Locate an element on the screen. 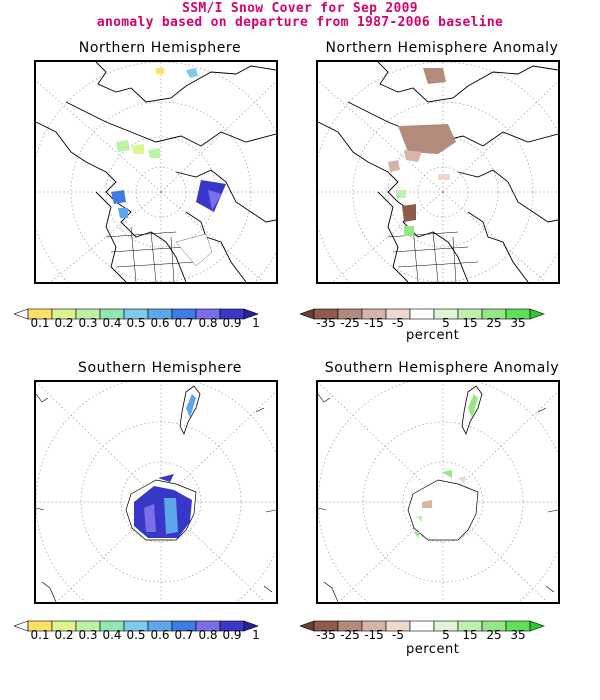 The width and height of the screenshot is (600, 700). sh-anomaly-panel-title: Southern Hemisphere Anomaly is located at coordinates (442, 368).